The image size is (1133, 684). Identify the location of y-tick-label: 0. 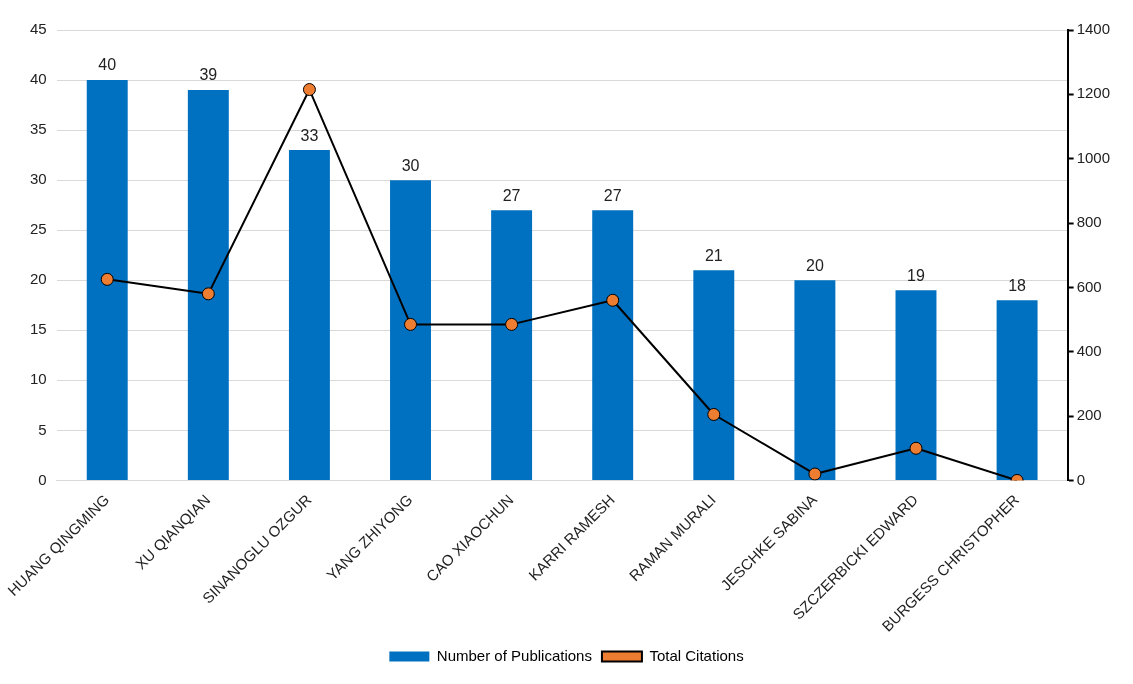
(42, 479).